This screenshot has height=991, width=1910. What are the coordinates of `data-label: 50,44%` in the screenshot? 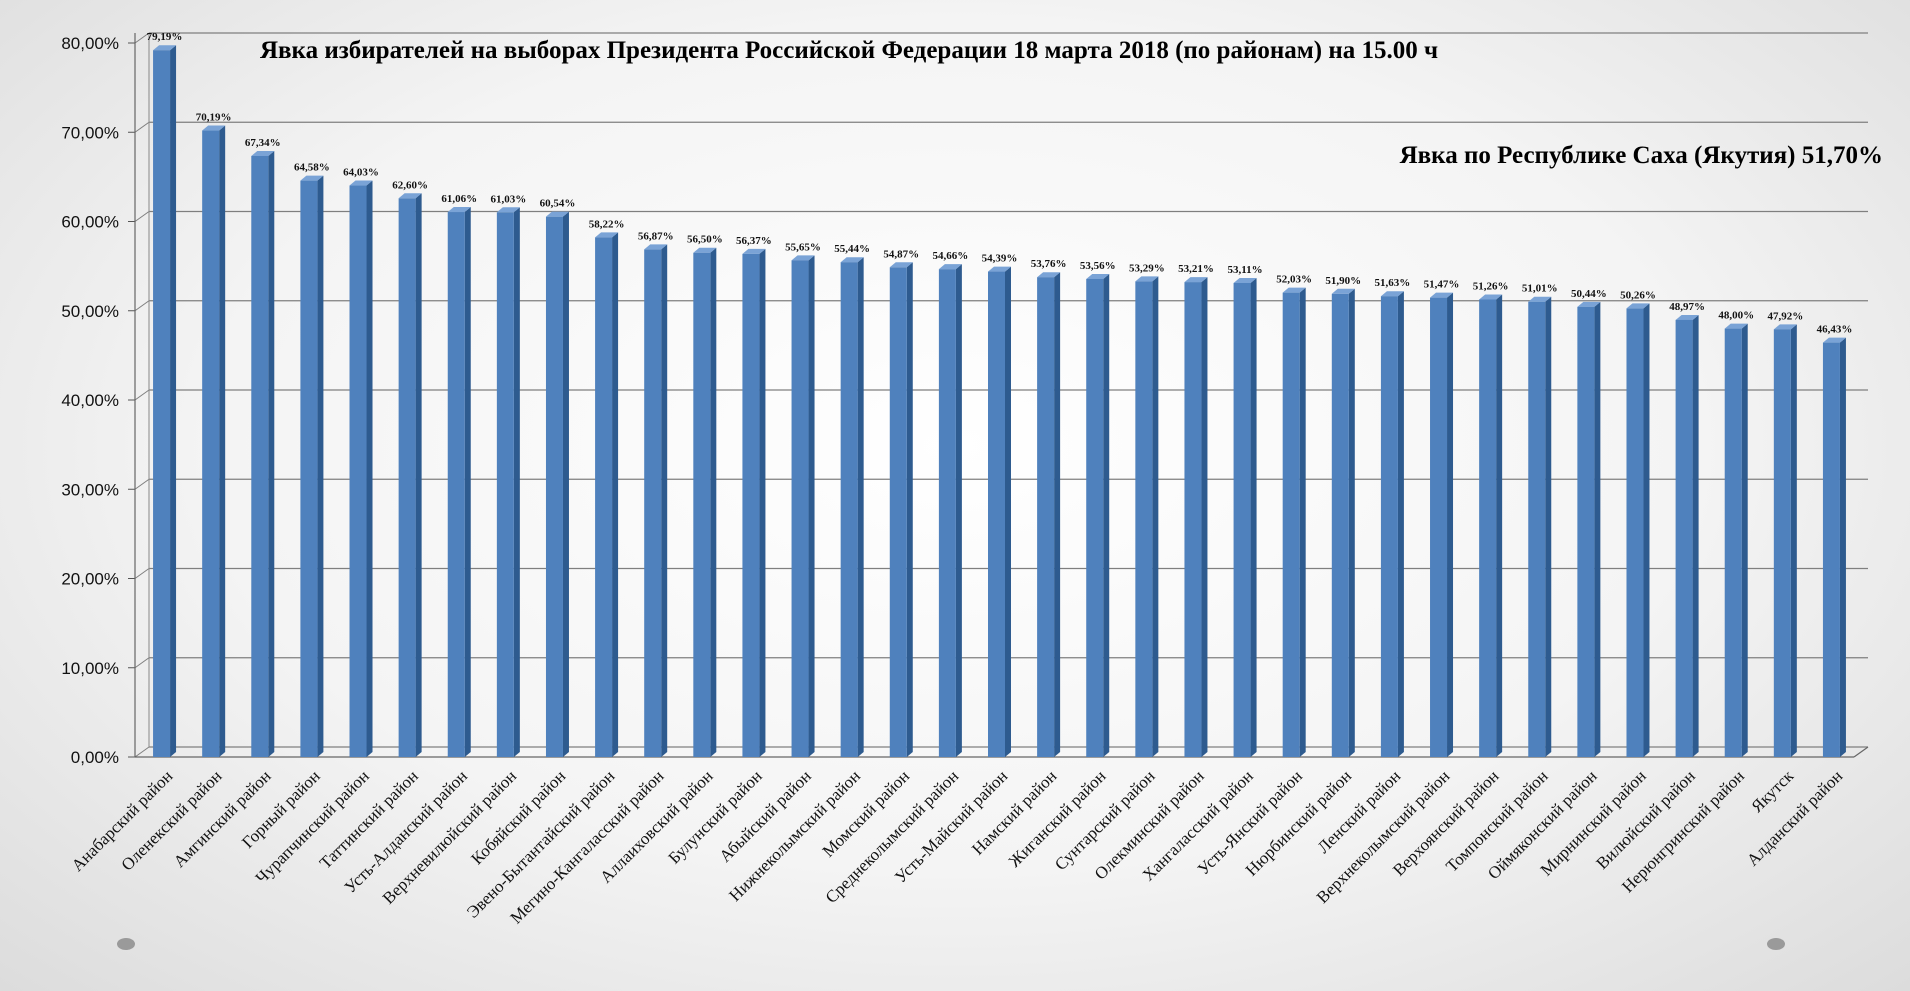 It's located at (1589, 294).